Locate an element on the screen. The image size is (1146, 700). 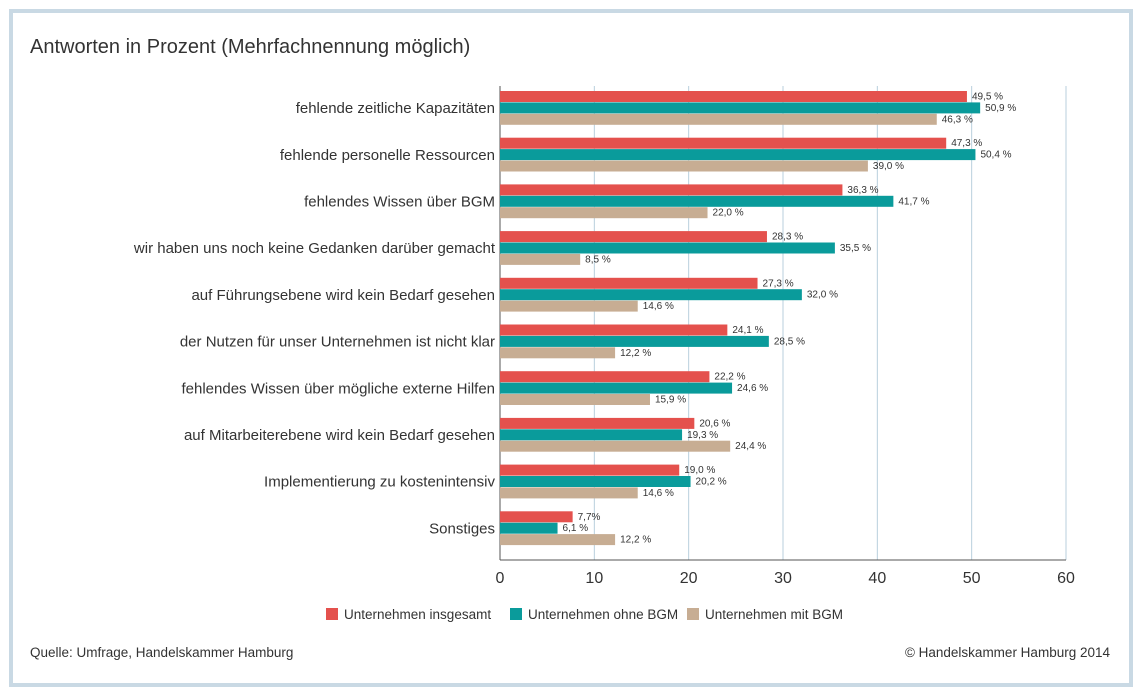
value-label: 8,5 % is located at coordinates (598, 259).